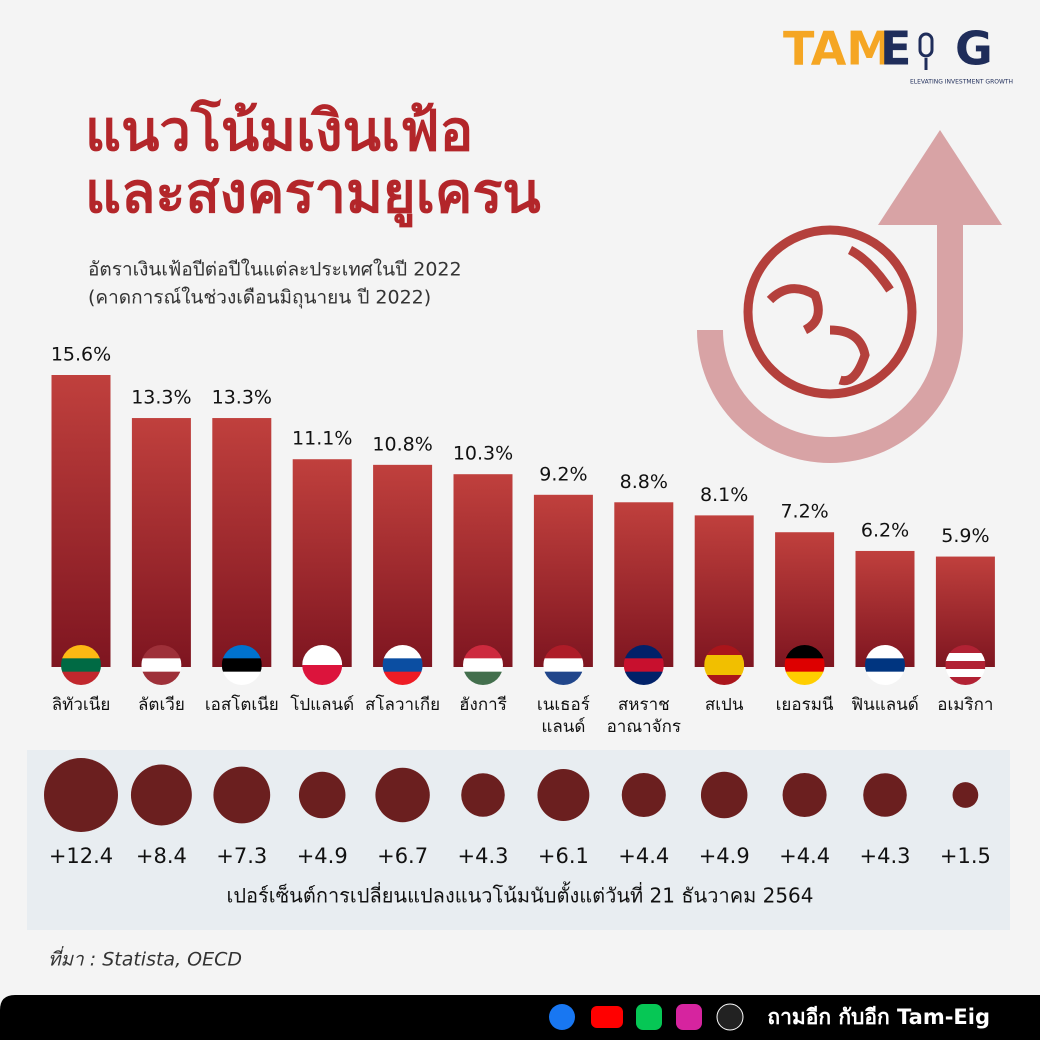  Describe the element at coordinates (563, 716) in the screenshot. I see `category-label: เนเธอร์ แลนด์` at that location.